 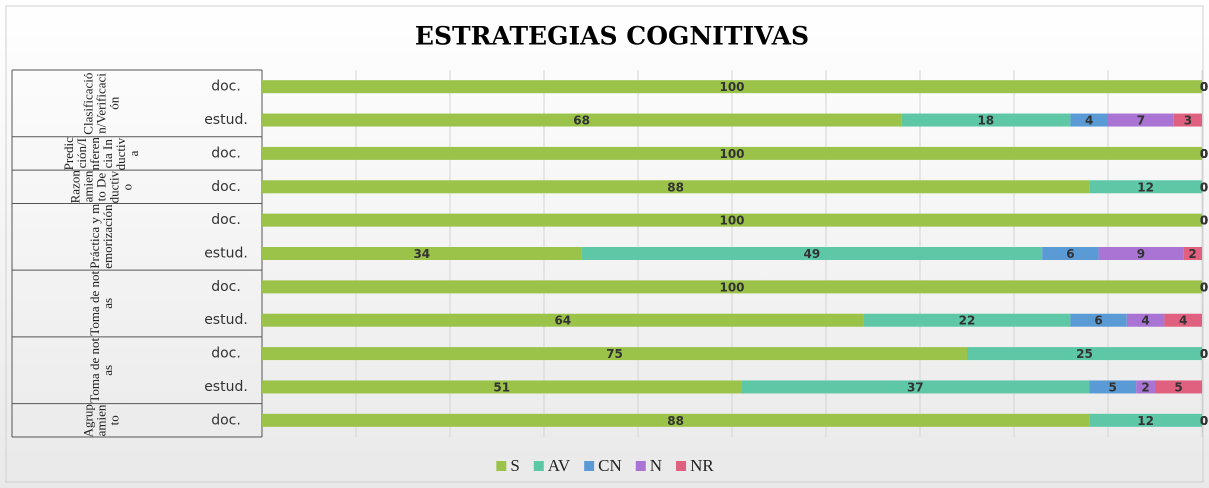 I want to click on data-label: 9, so click(x=1141, y=254).